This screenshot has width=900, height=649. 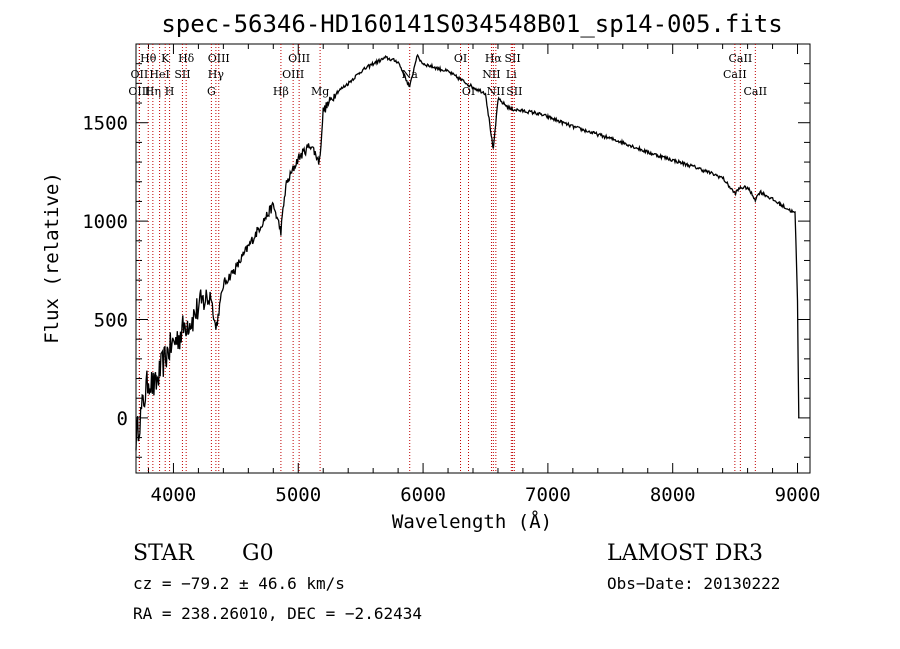 I want to click on x-tick-label: 8000, so click(x=673, y=495).